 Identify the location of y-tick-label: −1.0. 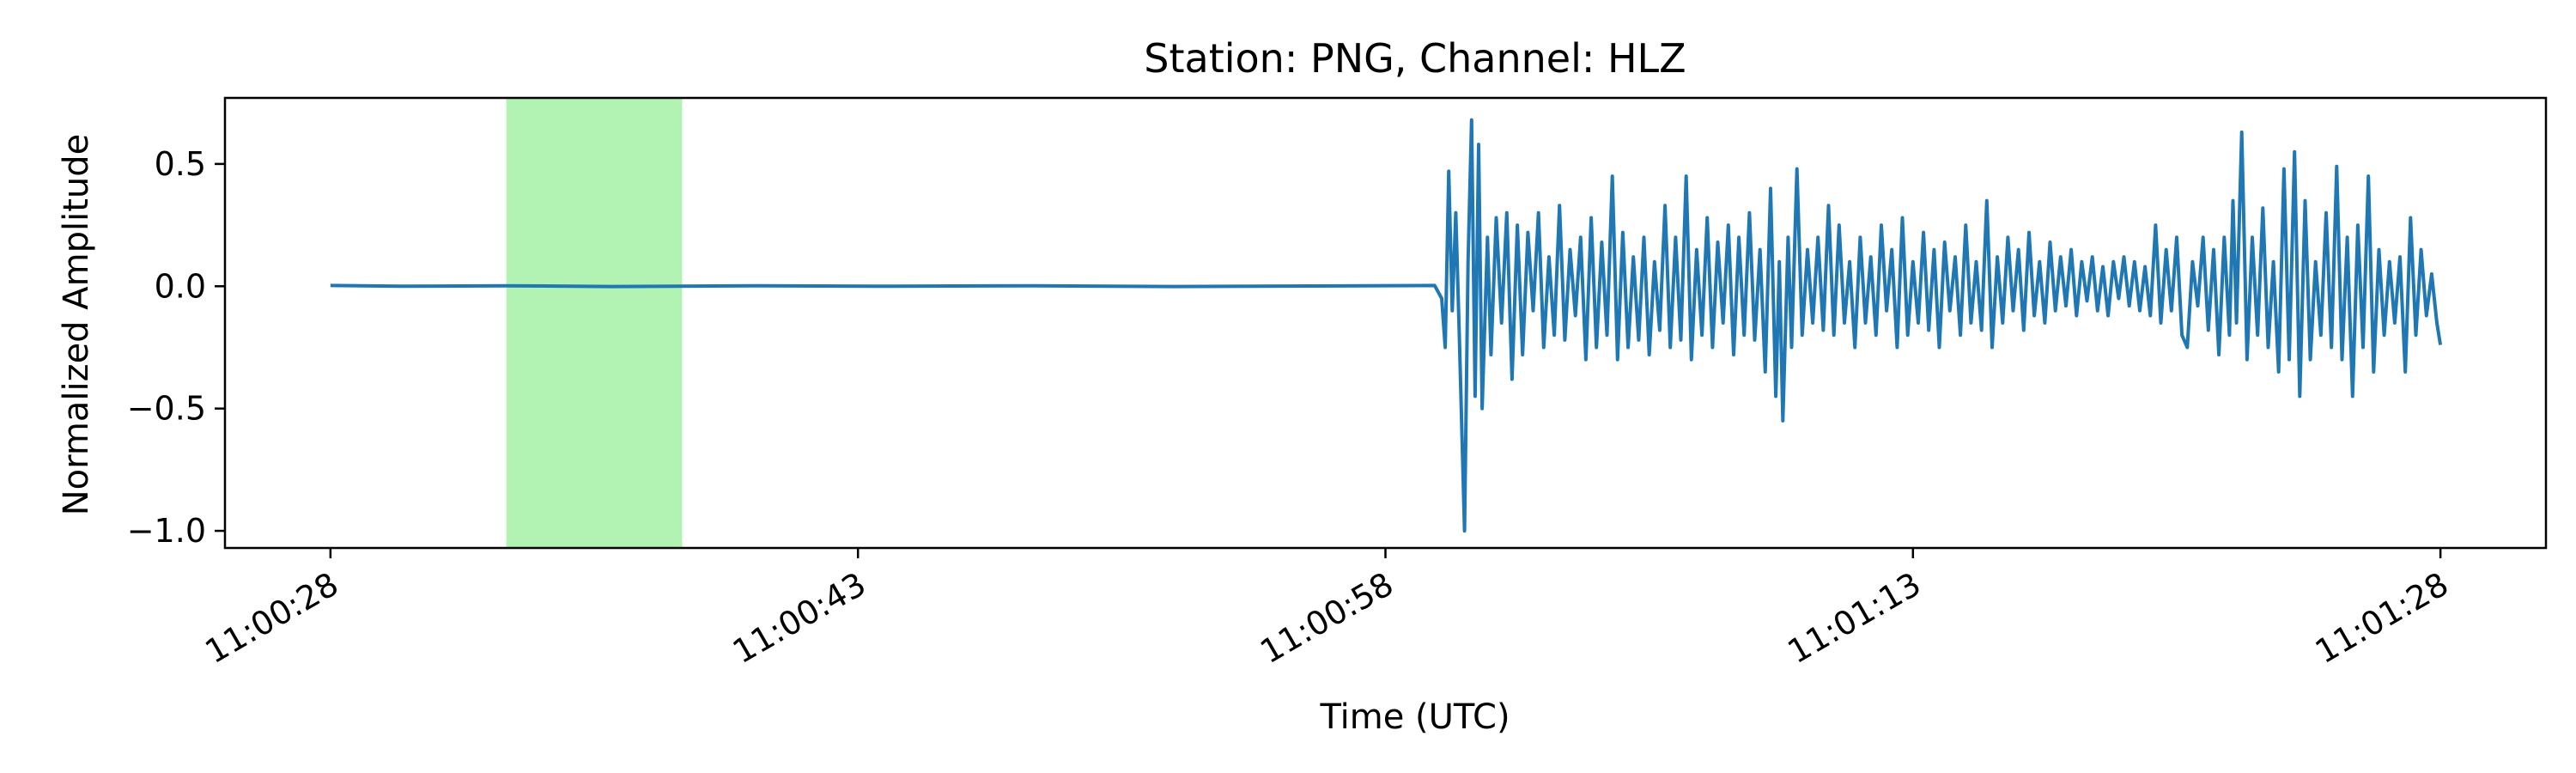
(166, 531).